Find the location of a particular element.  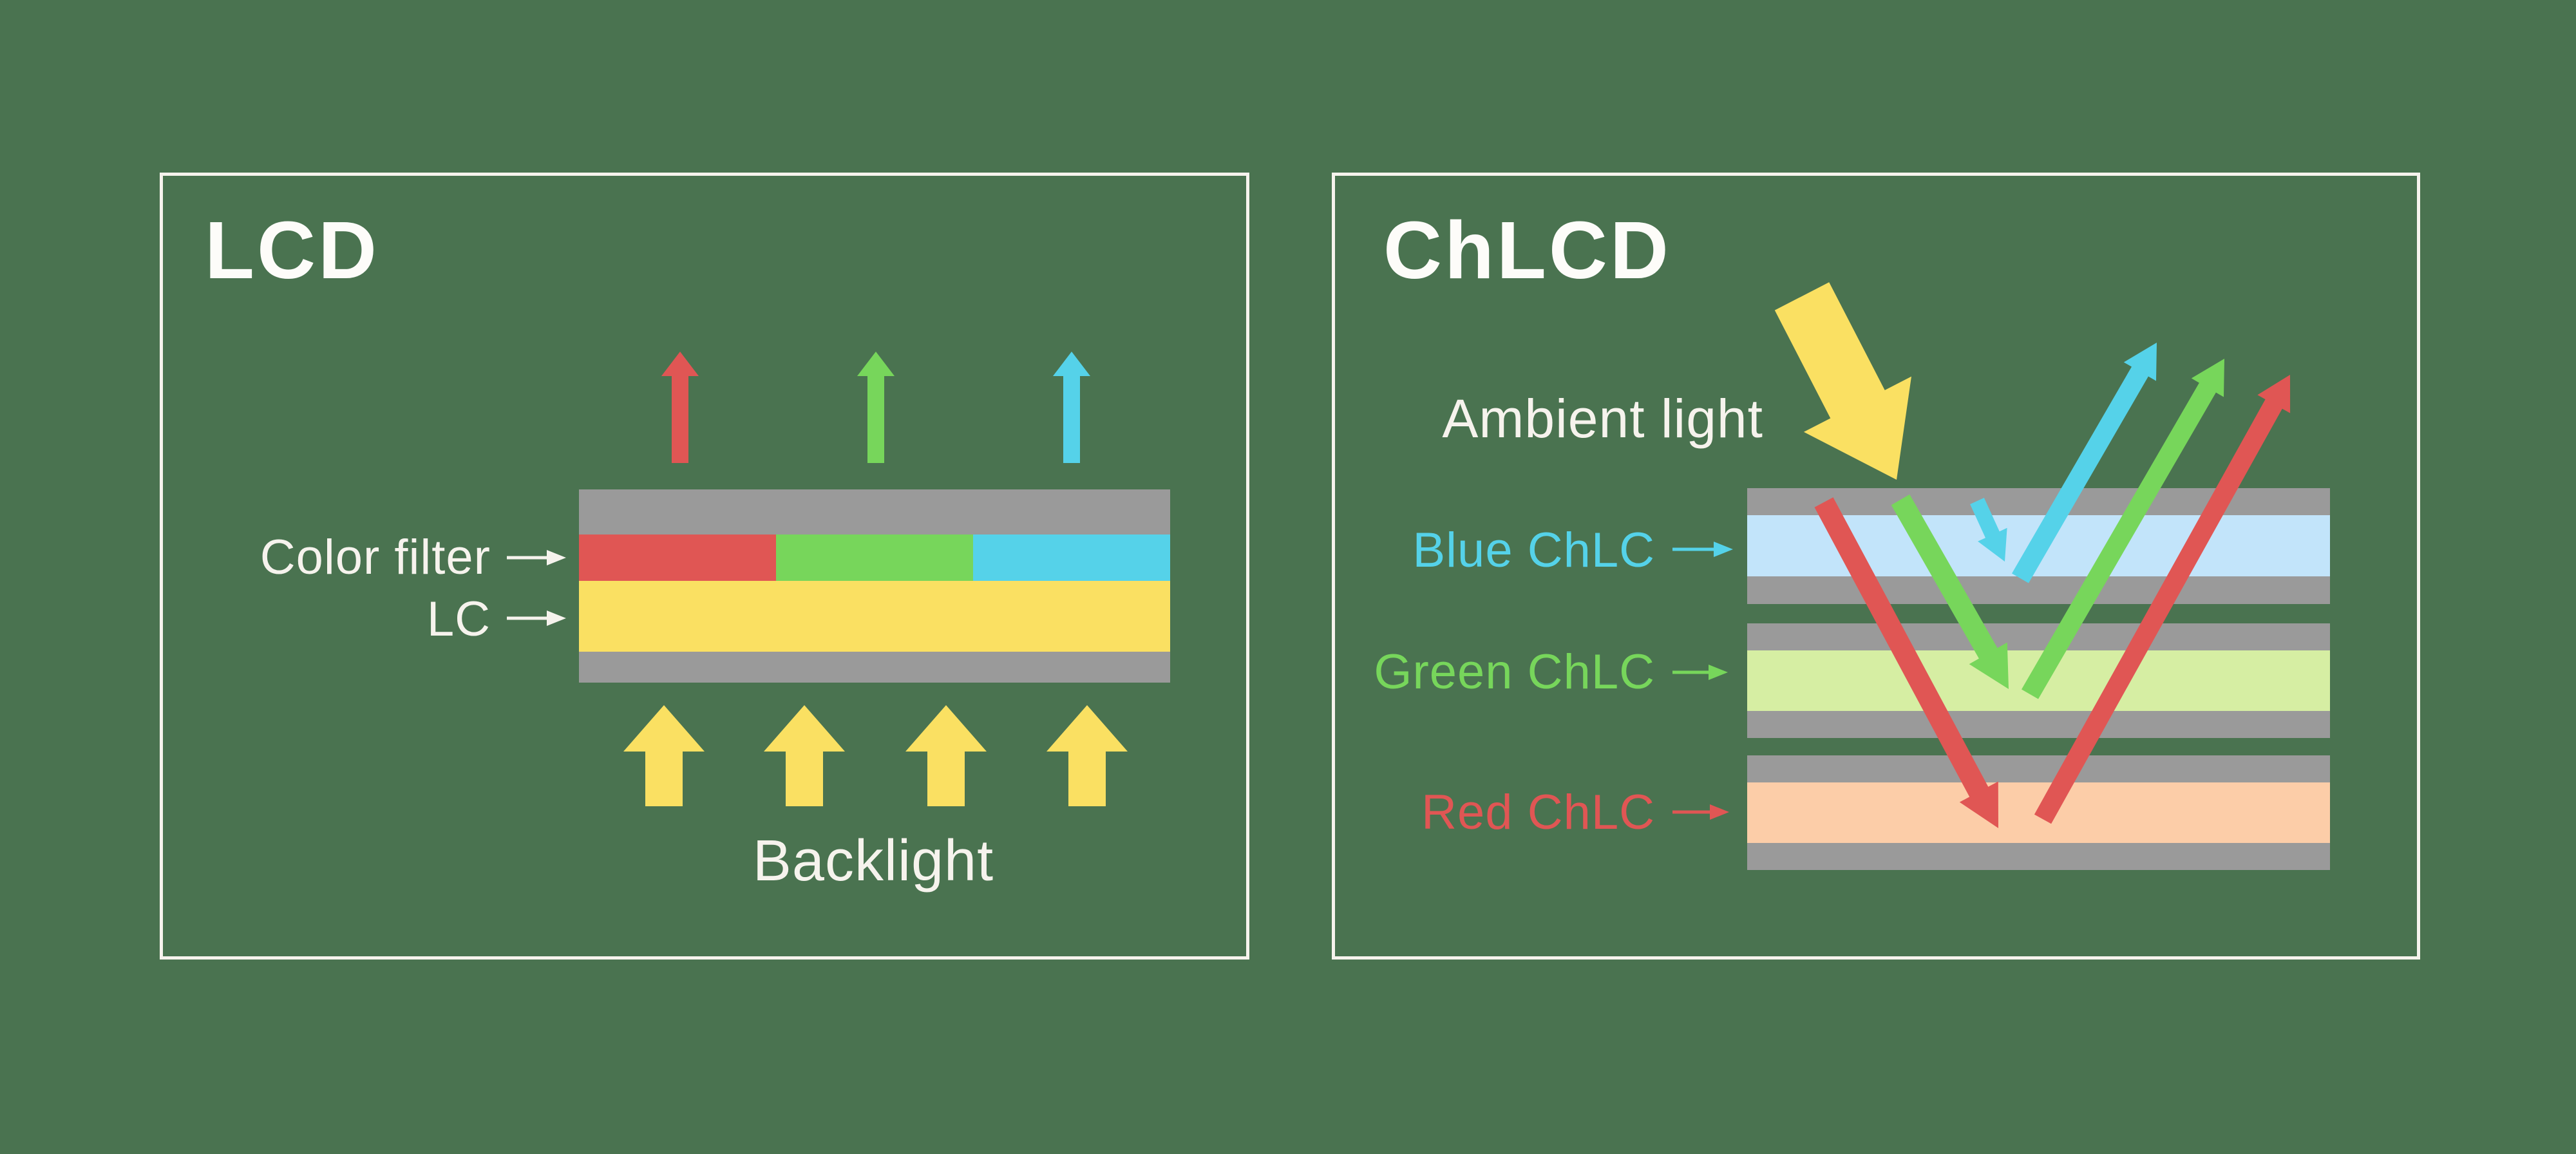

red-chlc-label: Red ChLC is located at coordinates (1538, 812).